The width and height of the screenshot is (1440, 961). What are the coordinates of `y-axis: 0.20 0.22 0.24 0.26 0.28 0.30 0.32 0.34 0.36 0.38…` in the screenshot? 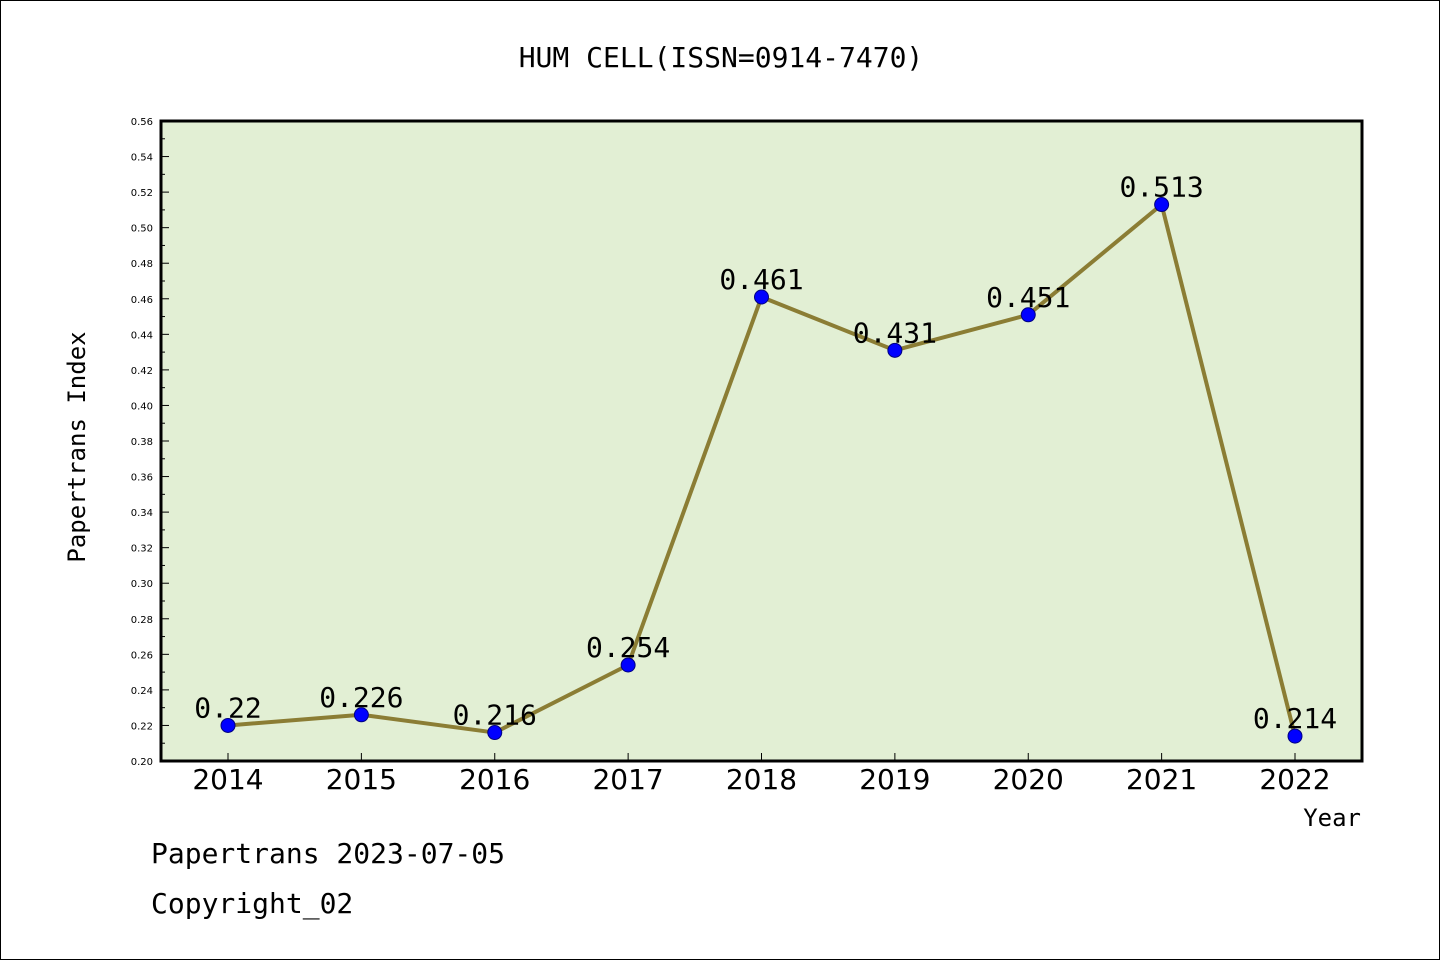 It's located at (150, 442).